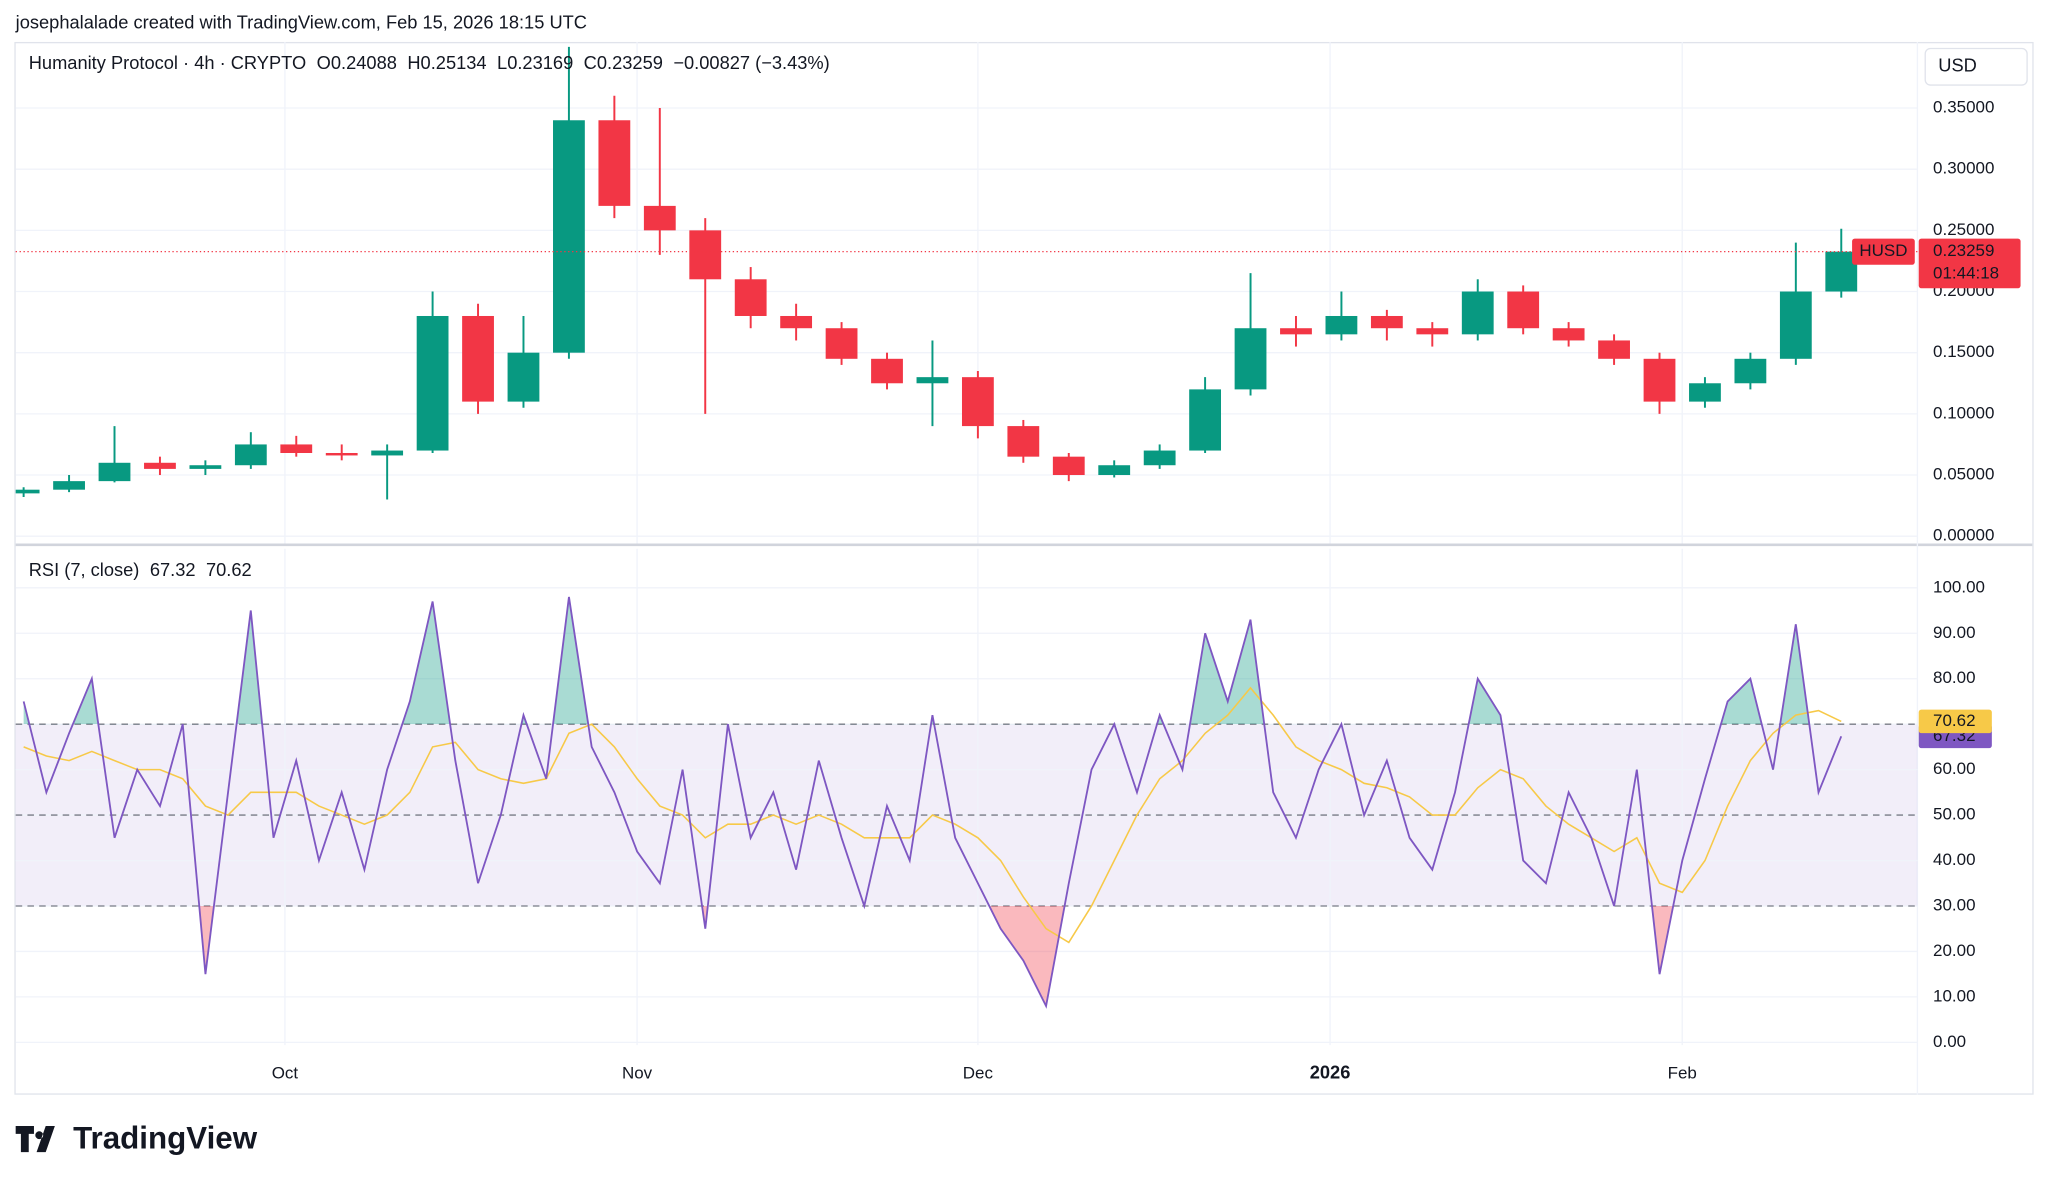 The height and width of the screenshot is (1185, 2048). Describe the element at coordinates (1963, 168) in the screenshot. I see `y-tick-label: 0.30000` at that location.